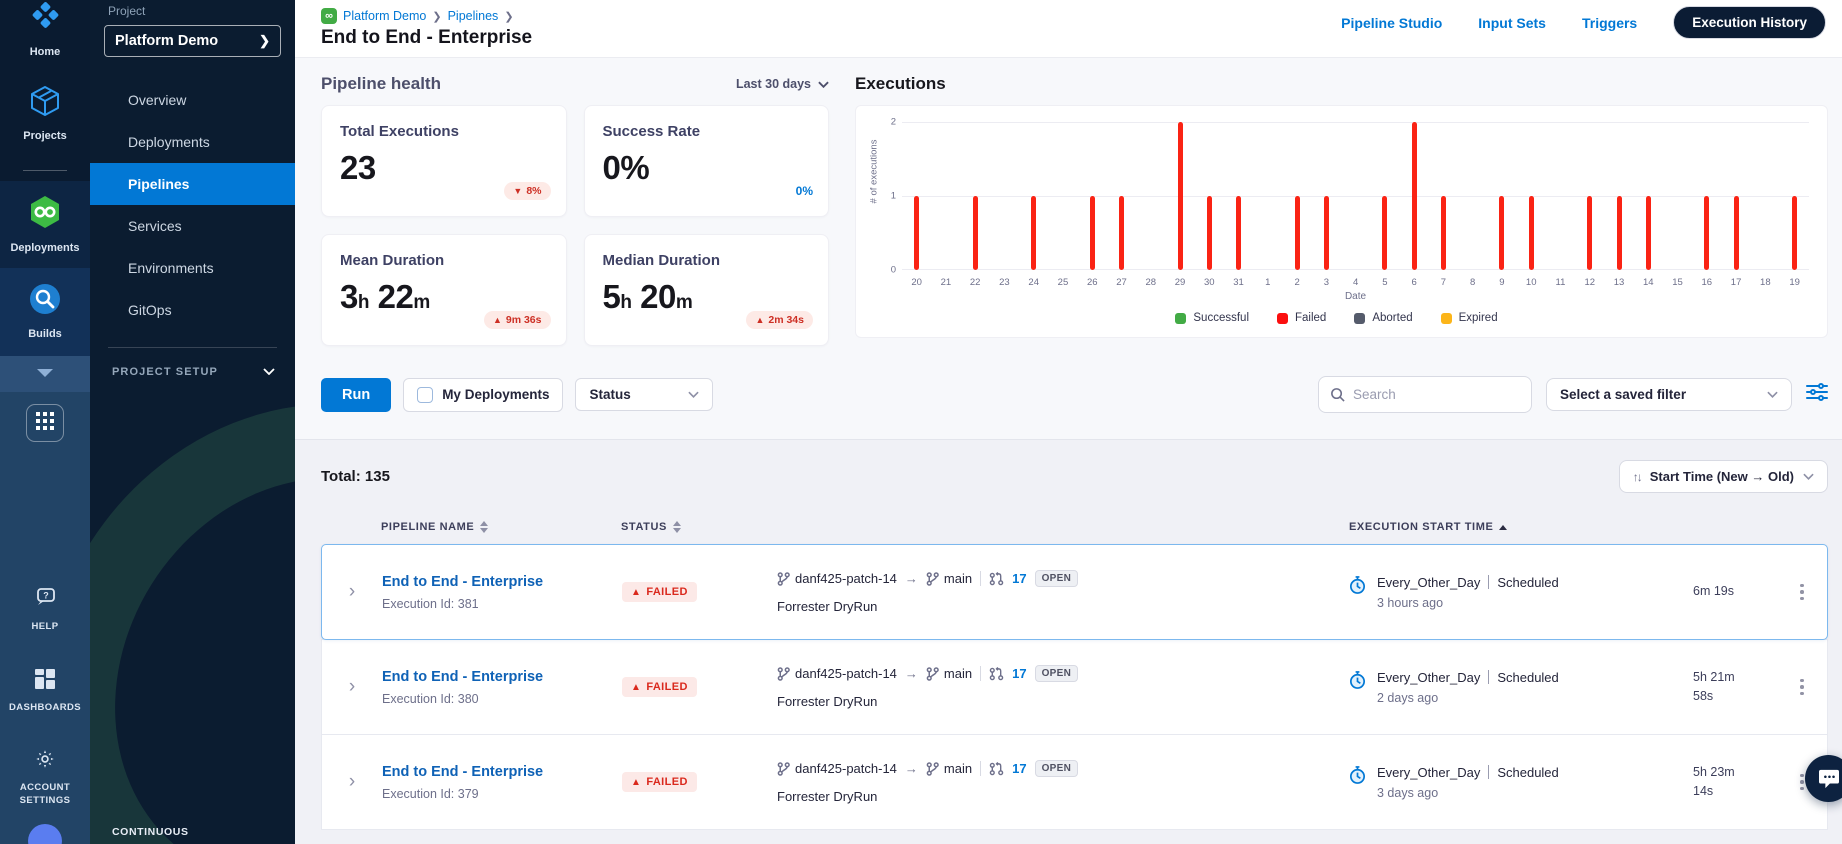  I want to click on column-pipeline-name: PIPELINE NAME, so click(501, 527).